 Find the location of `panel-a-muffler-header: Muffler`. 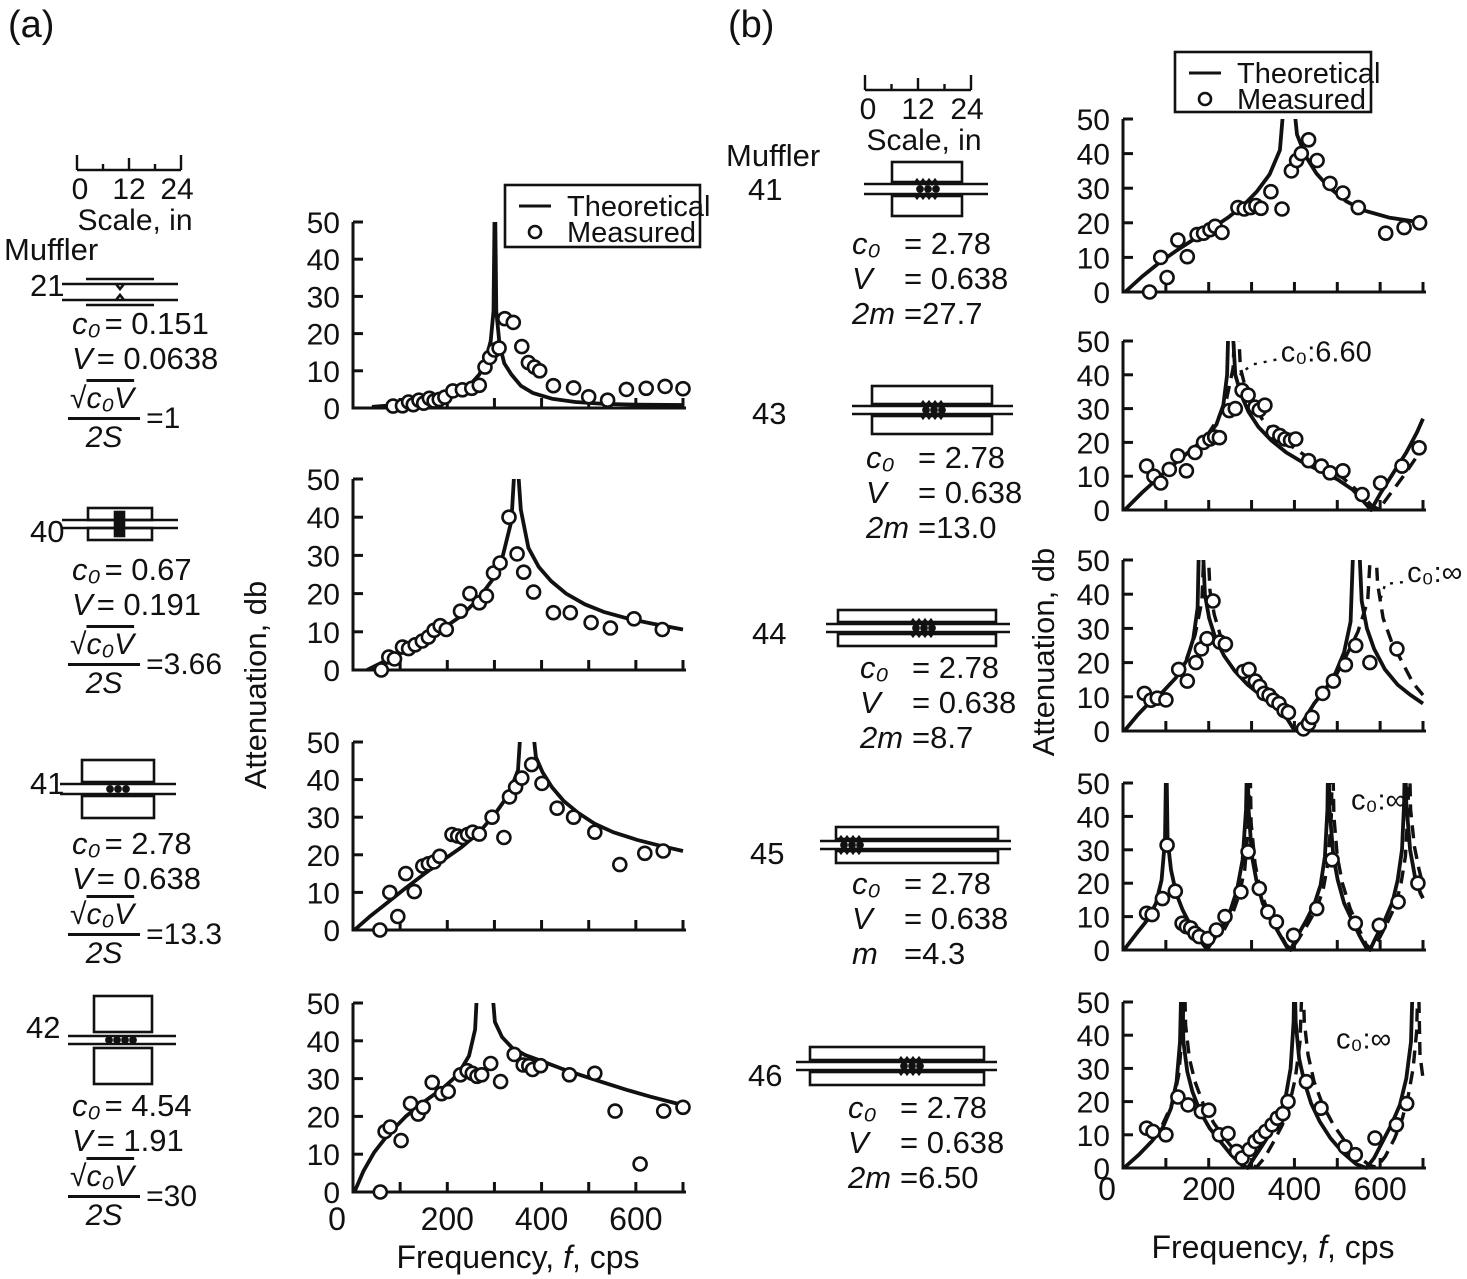

panel-a-muffler-header: Muffler is located at coordinates (51, 249).